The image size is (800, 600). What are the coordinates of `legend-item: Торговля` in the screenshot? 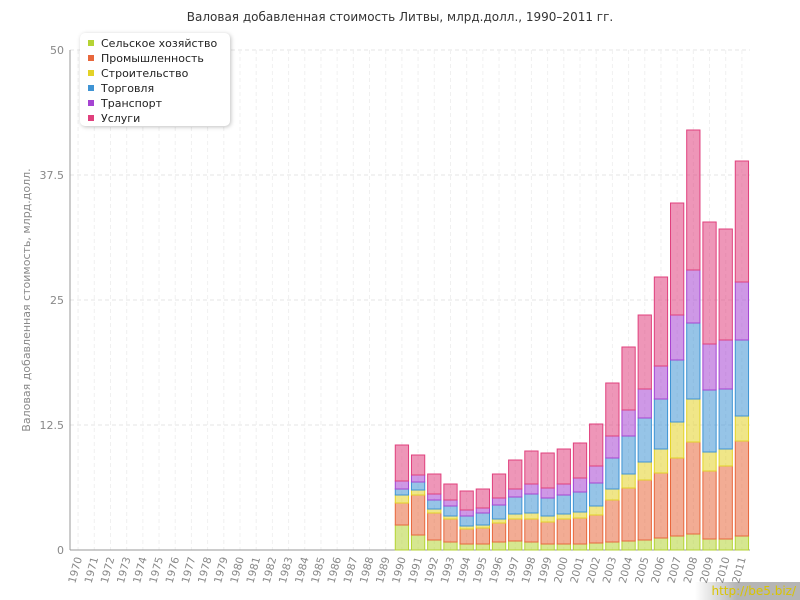 It's located at (121, 89).